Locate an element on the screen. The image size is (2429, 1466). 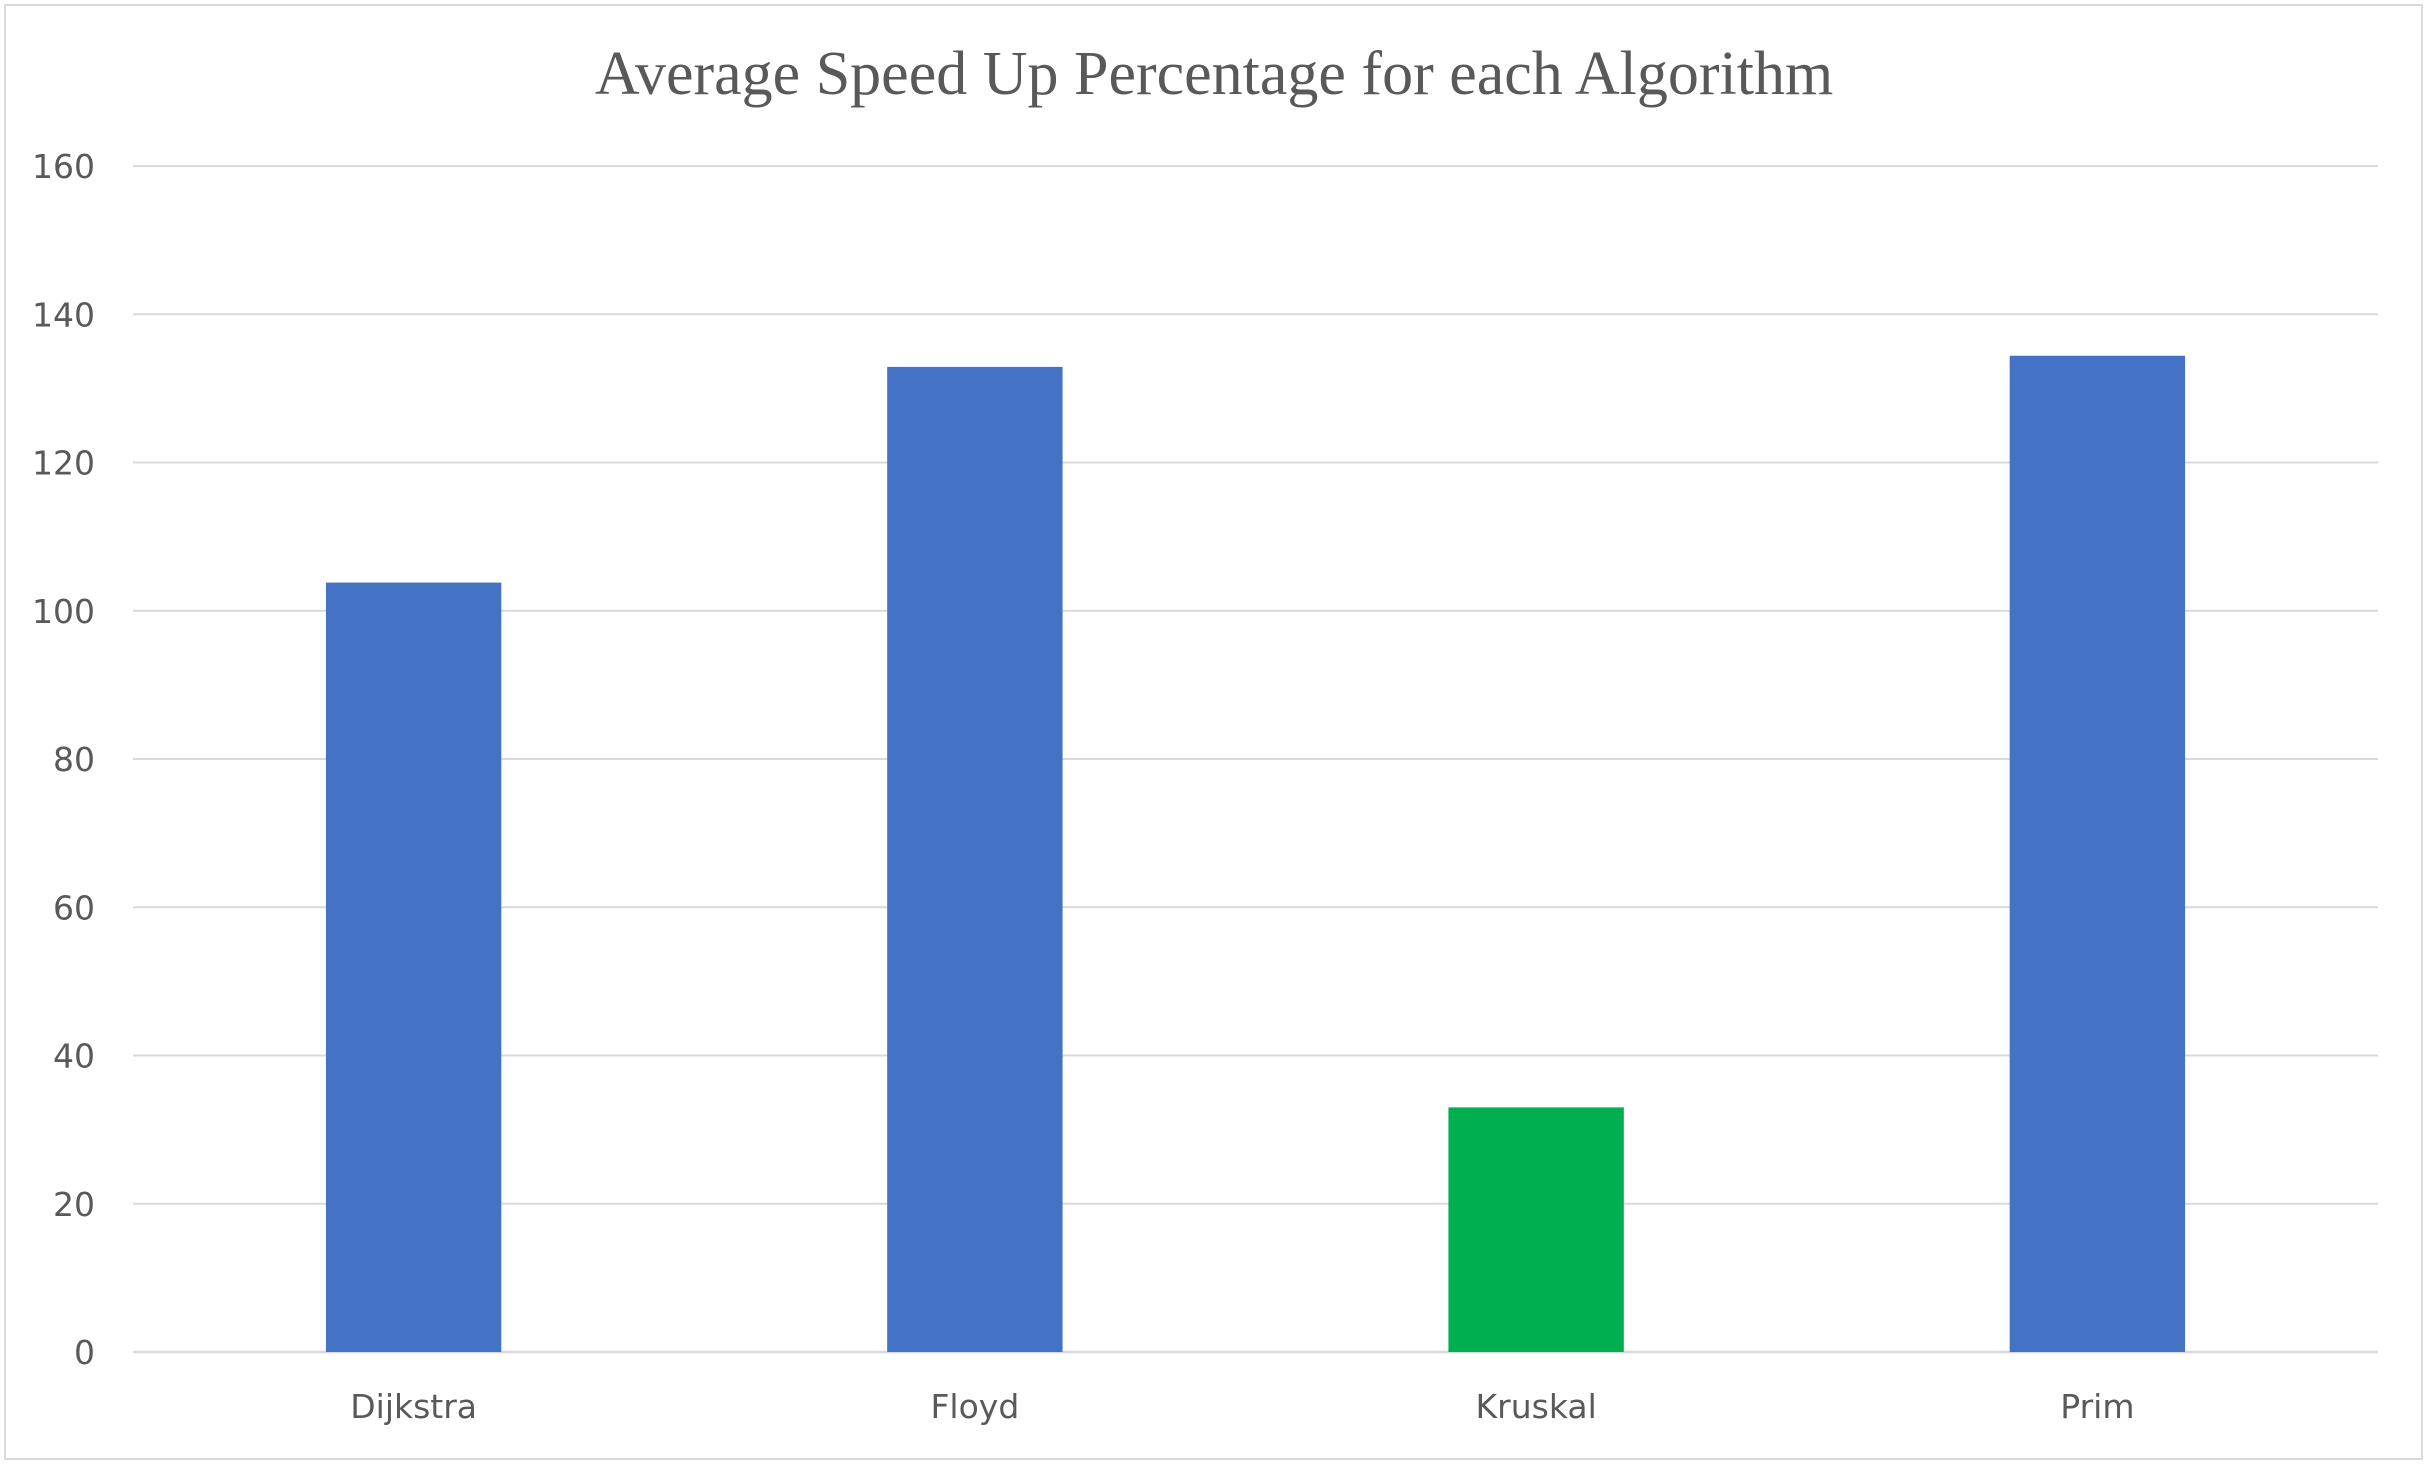
y-tick-label: 80 is located at coordinates (74, 759).